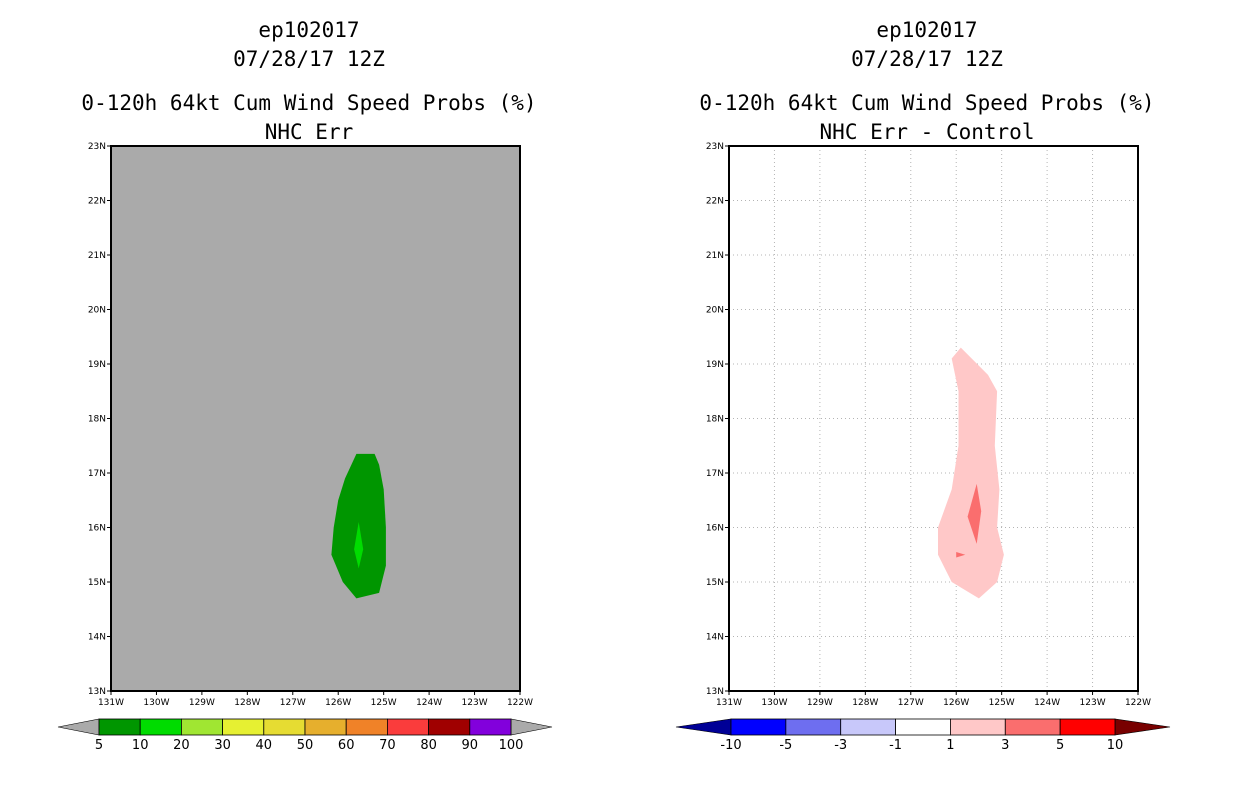  What do you see at coordinates (730, 745) in the screenshot?
I see `colorbar-label: -10` at bounding box center [730, 745].